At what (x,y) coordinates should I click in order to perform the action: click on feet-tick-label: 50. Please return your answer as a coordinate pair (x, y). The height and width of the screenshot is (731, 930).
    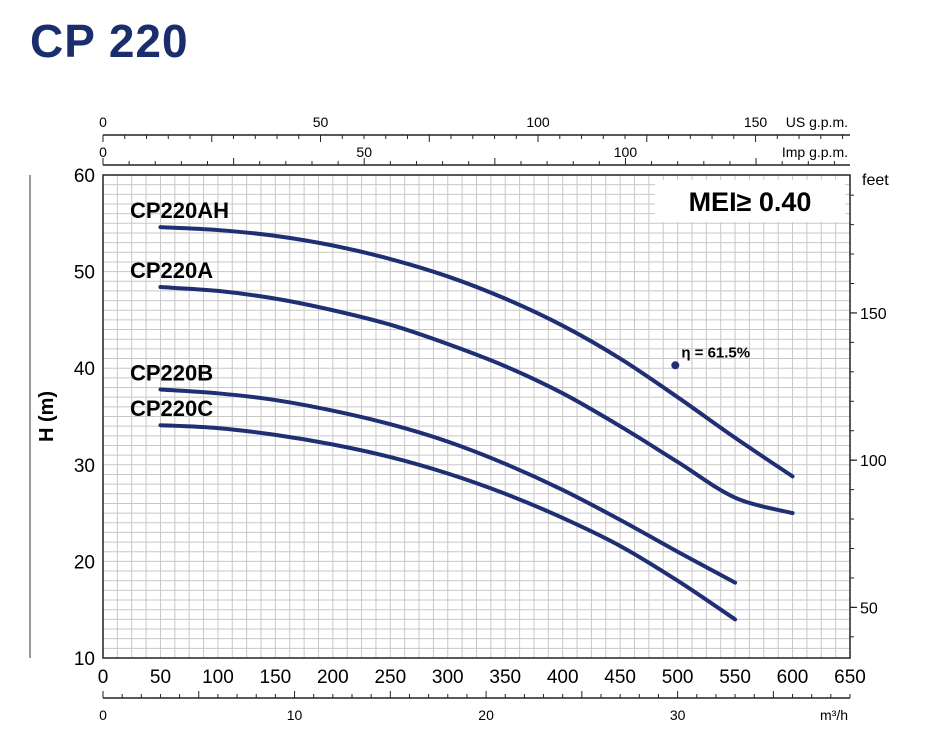
    Looking at the image, I should click on (869, 608).